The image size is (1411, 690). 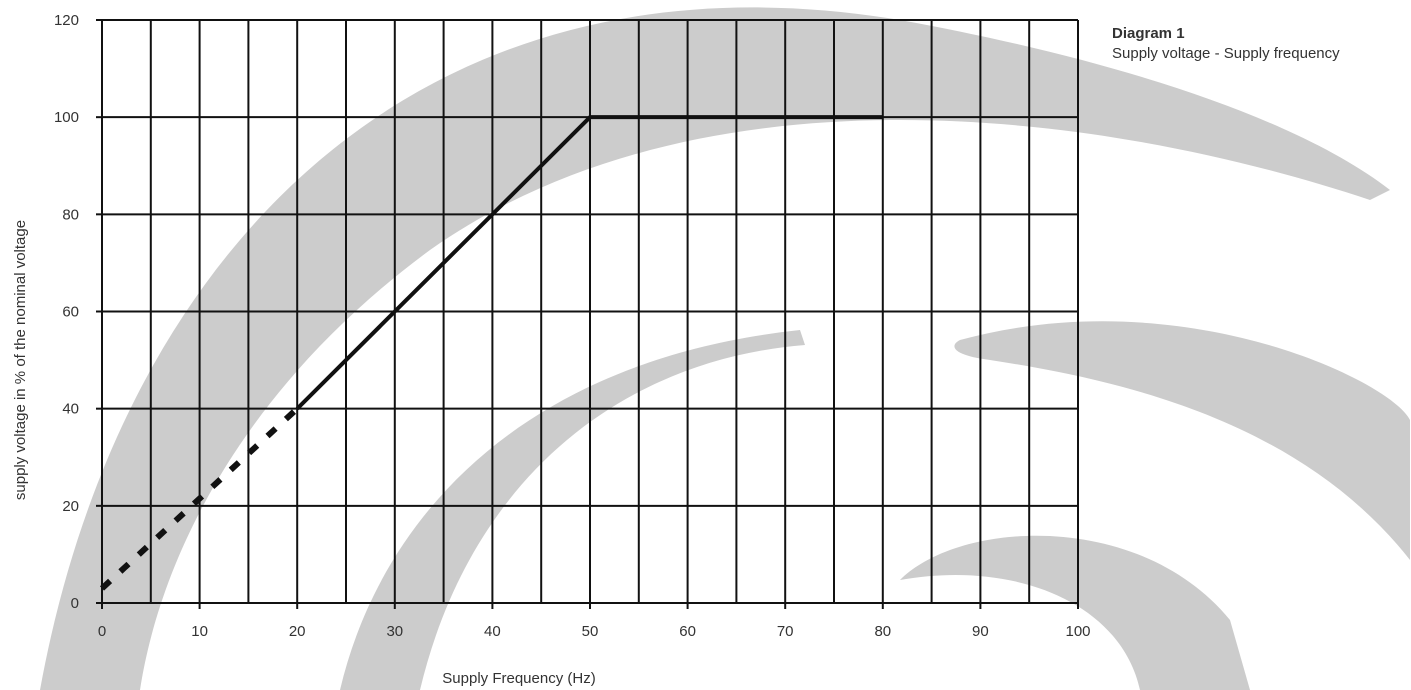 I want to click on x-tick-label-70: 70, so click(x=785, y=631).